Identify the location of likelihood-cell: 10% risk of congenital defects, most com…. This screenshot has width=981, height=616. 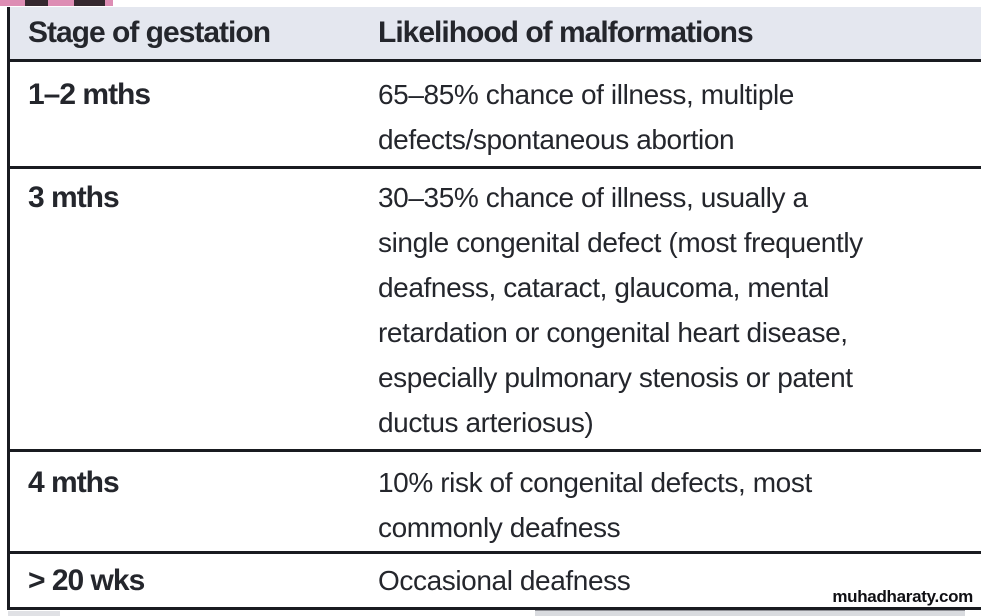
(595, 505).